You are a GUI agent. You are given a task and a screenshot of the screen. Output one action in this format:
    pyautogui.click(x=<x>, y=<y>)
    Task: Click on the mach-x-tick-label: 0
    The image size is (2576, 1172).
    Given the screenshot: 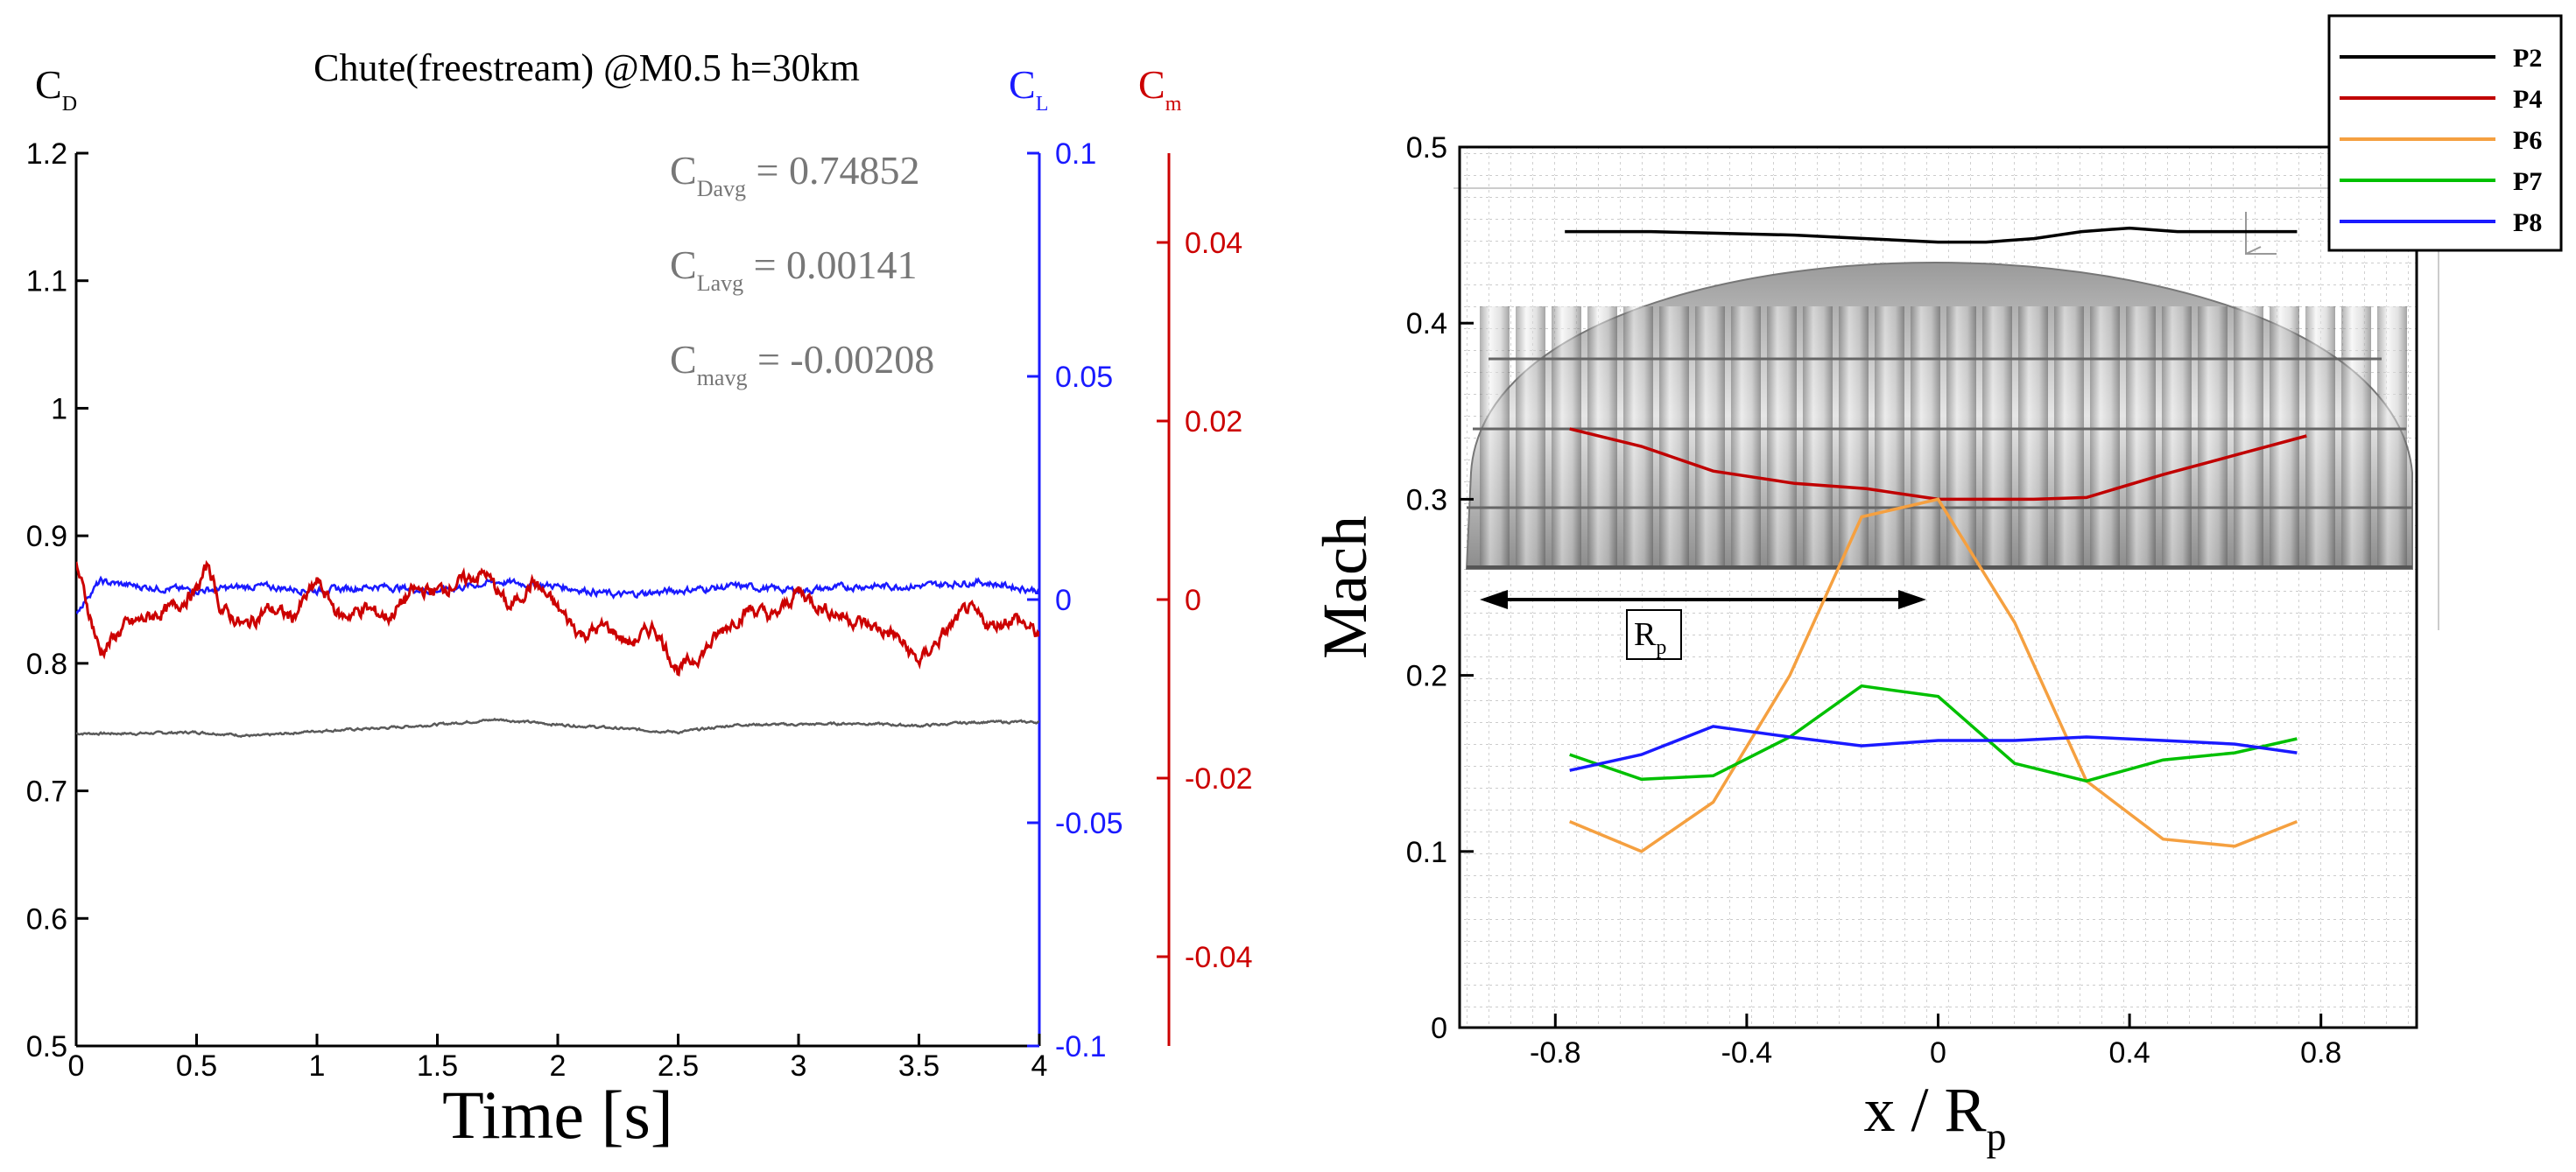 What is the action you would take?
    pyautogui.click(x=1938, y=1053)
    